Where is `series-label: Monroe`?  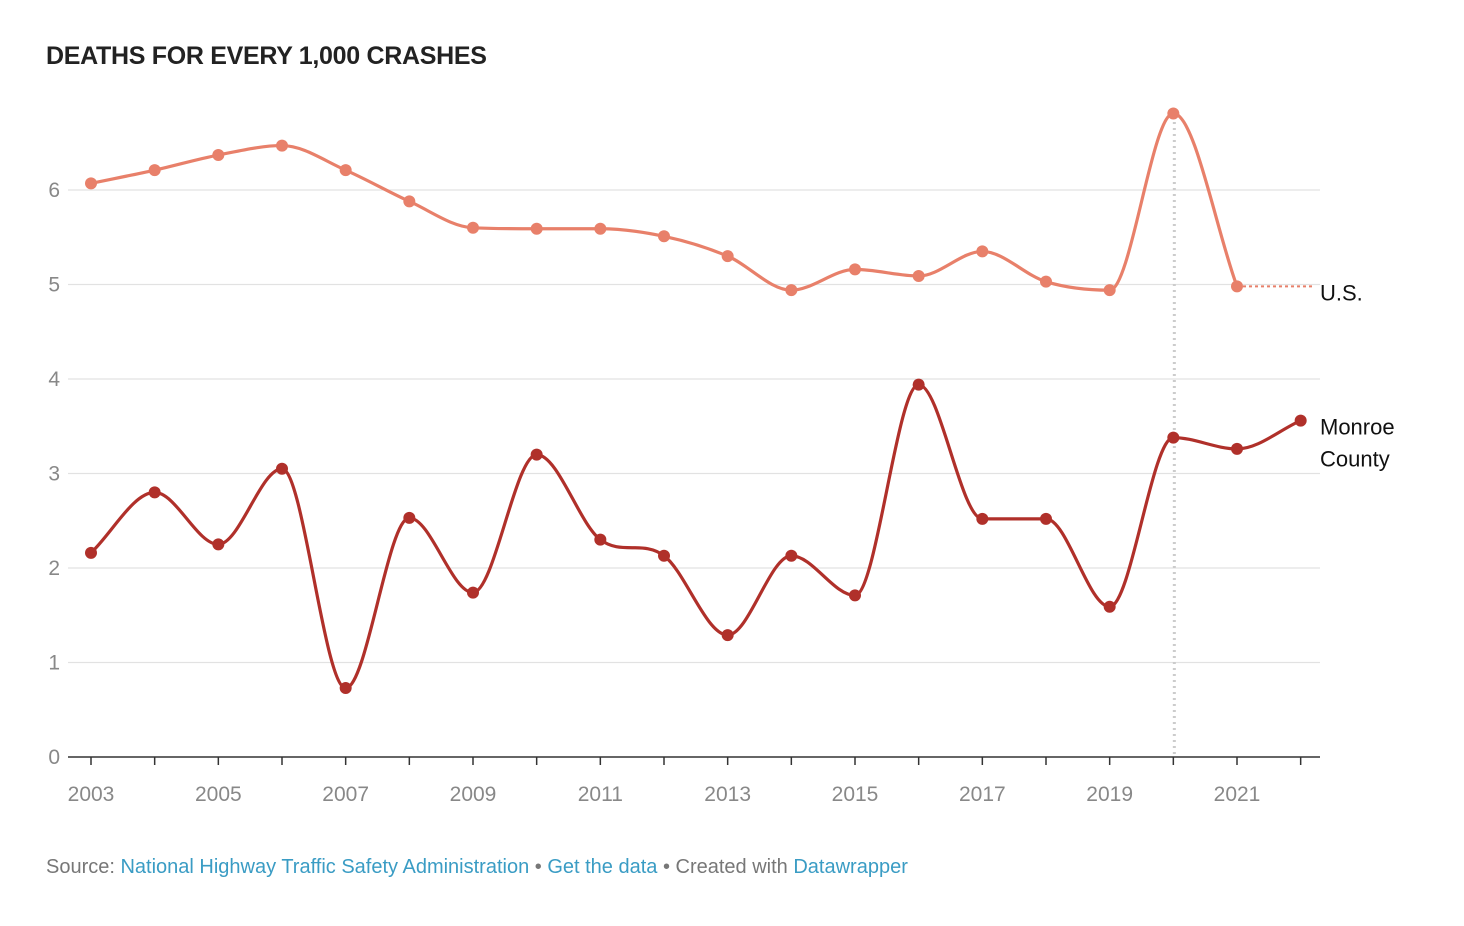
series-label: Monroe is located at coordinates (1357, 427).